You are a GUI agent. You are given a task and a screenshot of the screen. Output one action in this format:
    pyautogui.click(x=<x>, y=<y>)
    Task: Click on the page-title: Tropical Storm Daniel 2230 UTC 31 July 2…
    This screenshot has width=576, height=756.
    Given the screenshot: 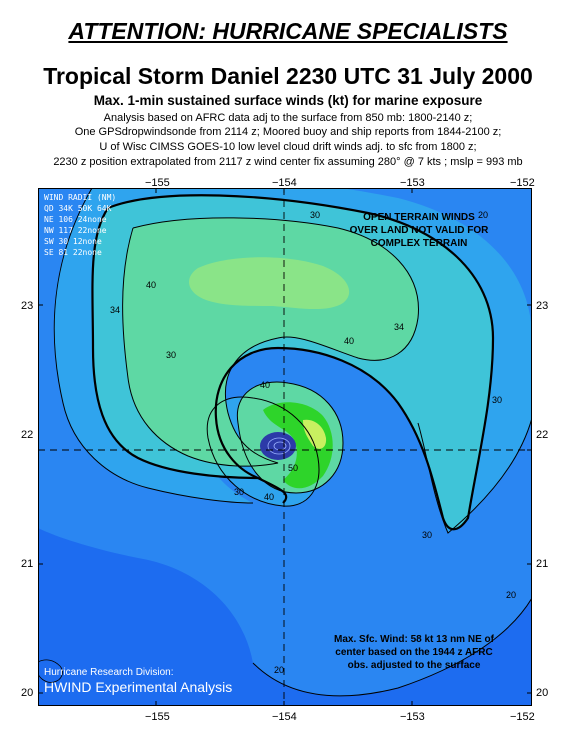 What is the action you would take?
    pyautogui.click(x=288, y=76)
    